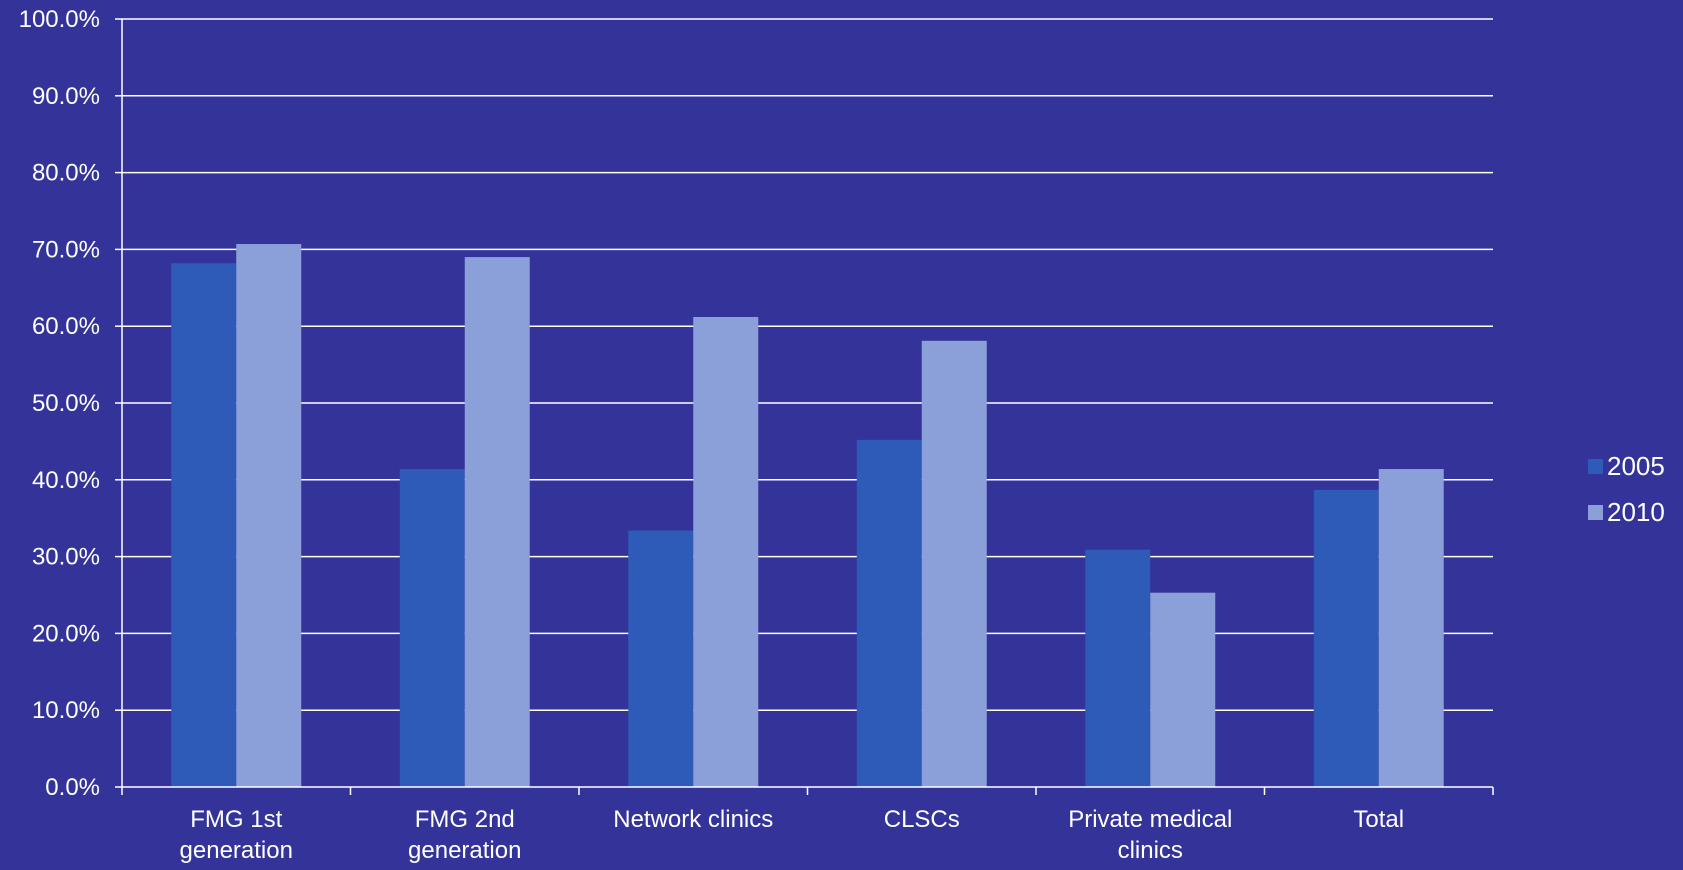 This screenshot has height=870, width=1683. I want to click on y-tick-label: 10.0%, so click(66, 710).